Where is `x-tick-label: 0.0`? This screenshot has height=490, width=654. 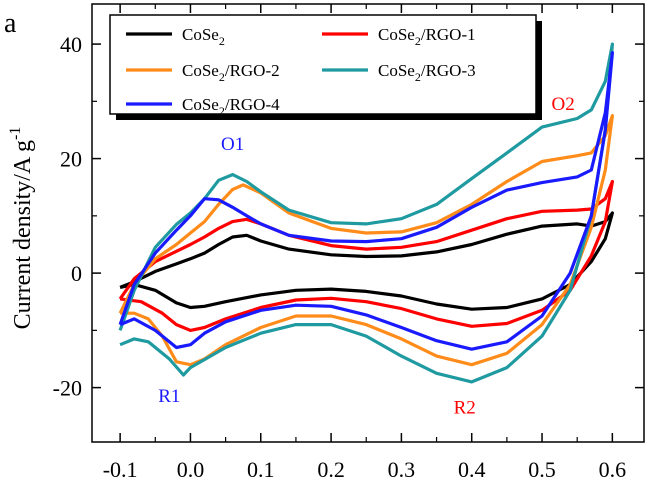 x-tick-label: 0.0 is located at coordinates (191, 469).